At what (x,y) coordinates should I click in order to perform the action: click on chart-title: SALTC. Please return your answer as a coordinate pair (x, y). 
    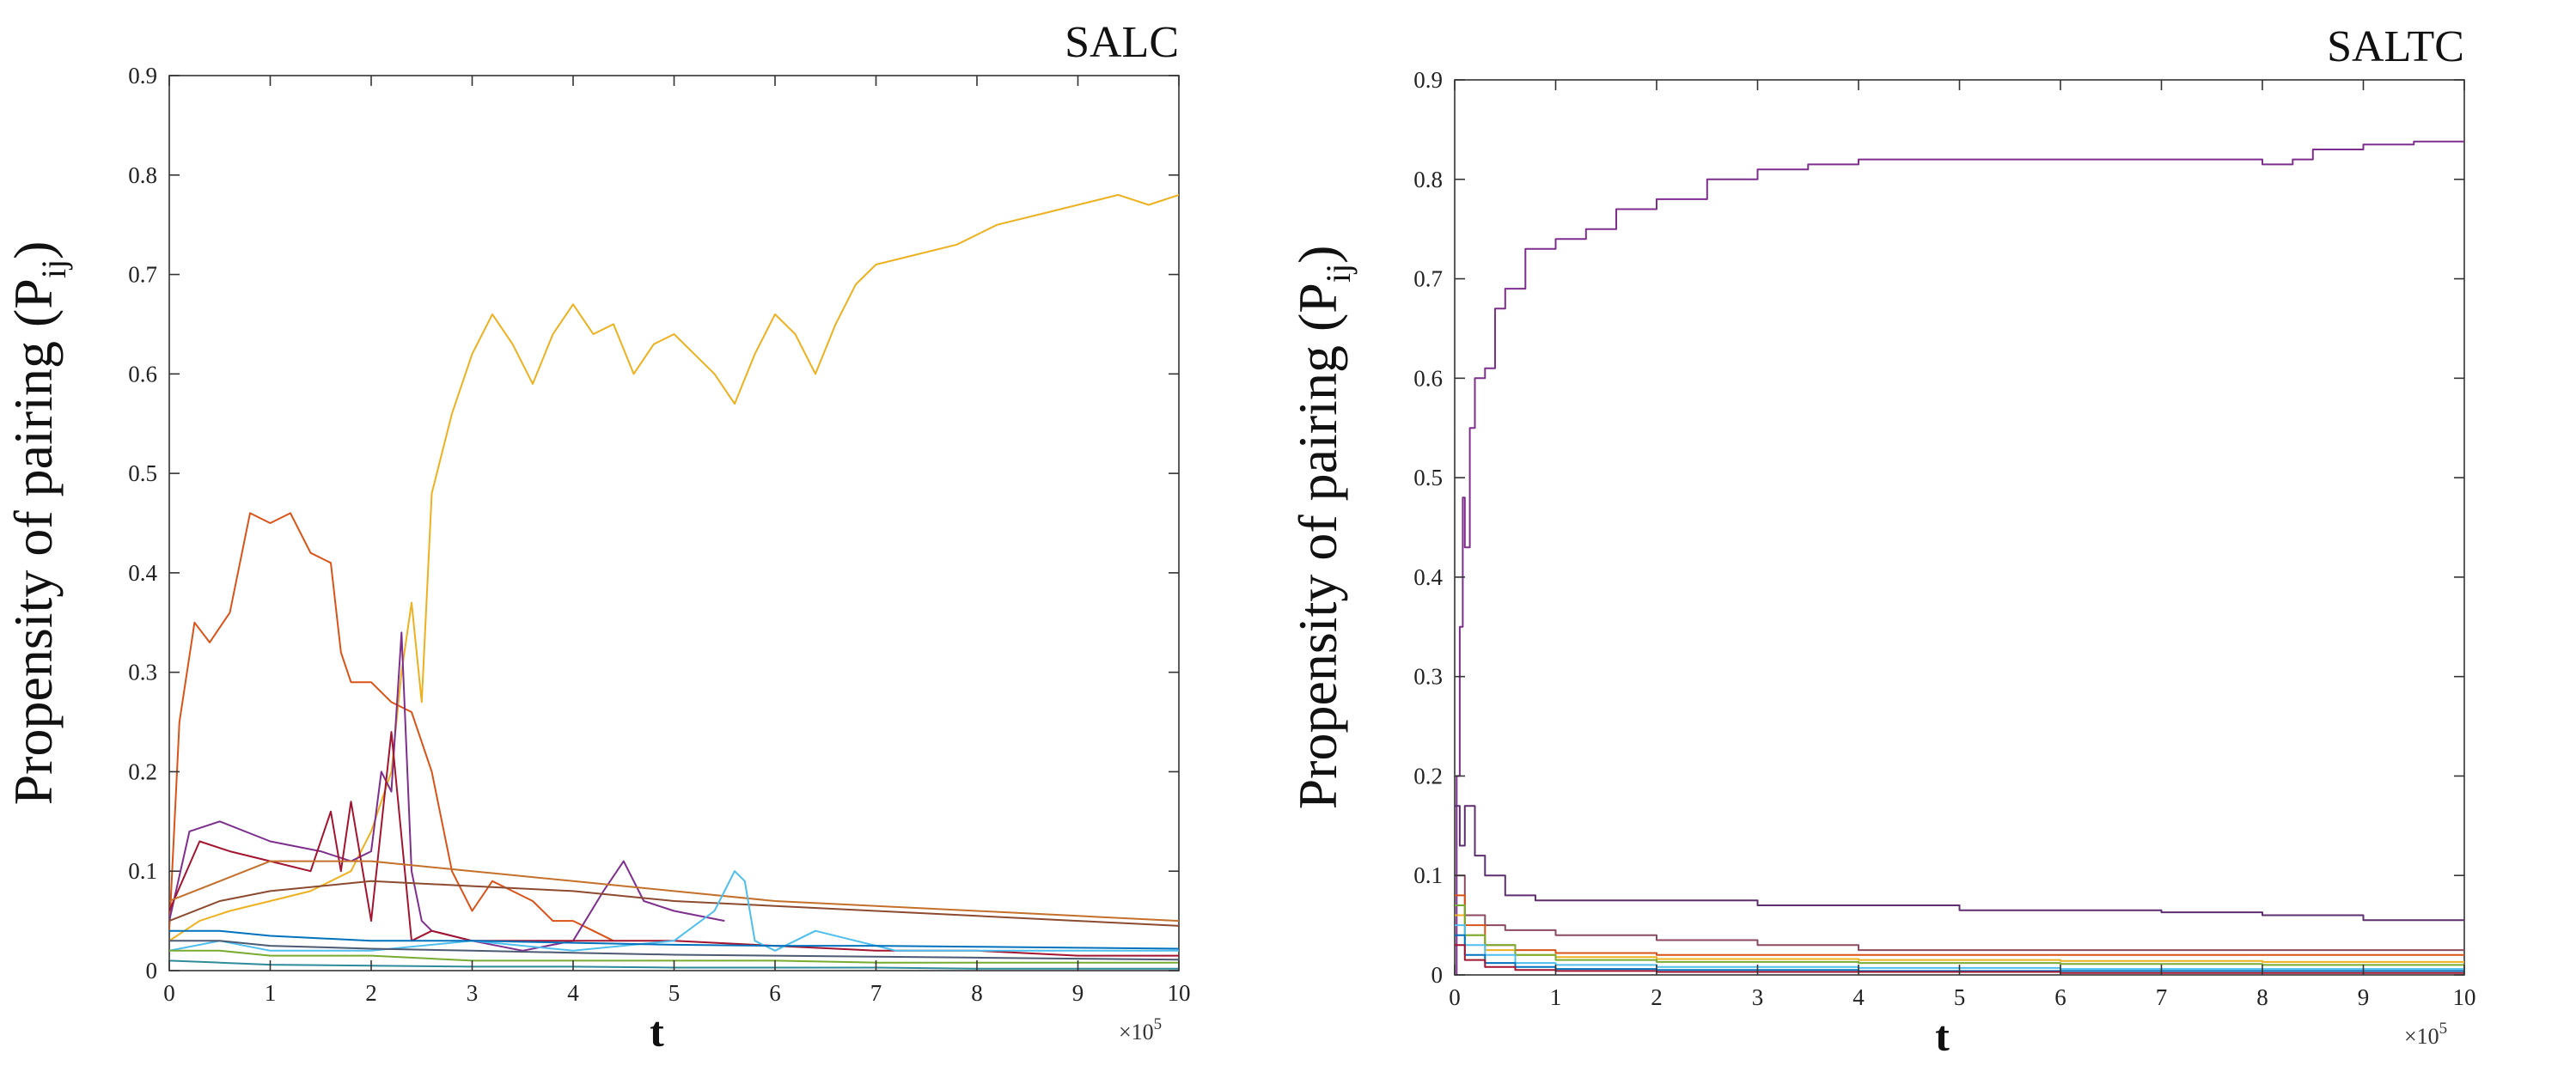
    Looking at the image, I should click on (2395, 47).